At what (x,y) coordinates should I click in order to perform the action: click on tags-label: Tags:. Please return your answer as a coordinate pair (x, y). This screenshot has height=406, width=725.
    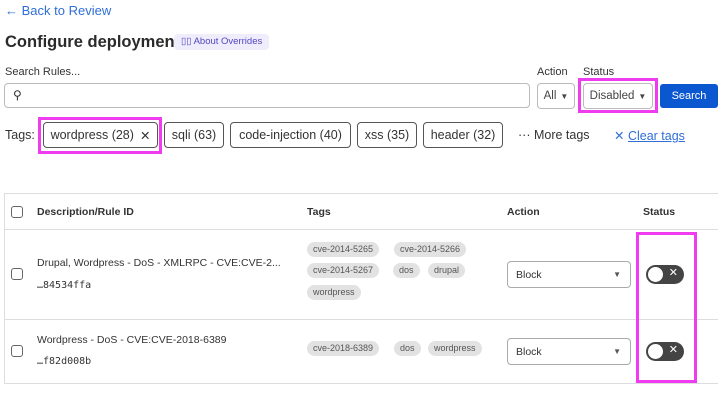
    Looking at the image, I should click on (20, 135).